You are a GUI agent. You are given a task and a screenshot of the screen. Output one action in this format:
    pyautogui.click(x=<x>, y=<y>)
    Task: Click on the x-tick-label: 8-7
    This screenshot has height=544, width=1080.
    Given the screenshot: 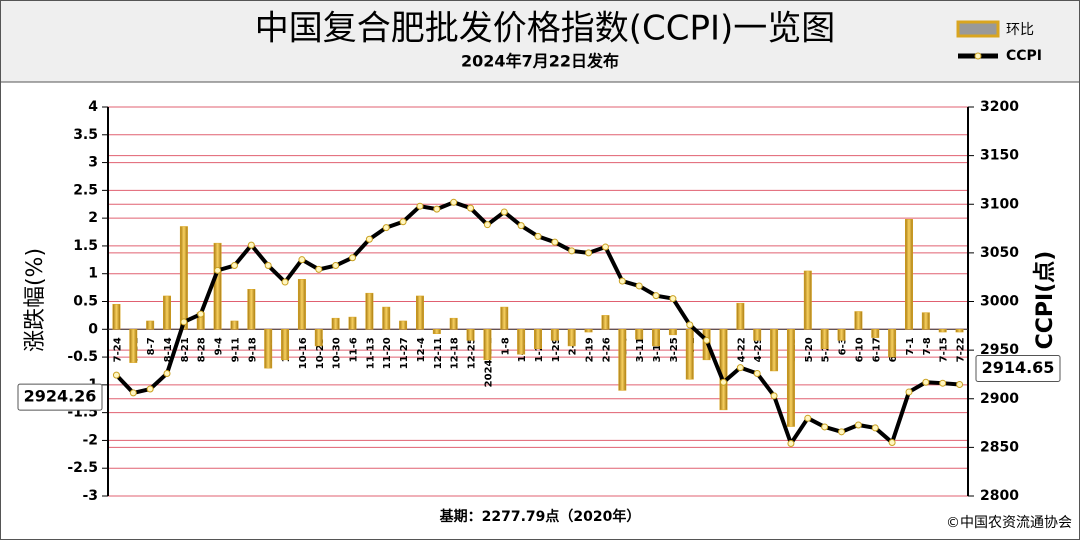 What is the action you would take?
    pyautogui.click(x=151, y=346)
    